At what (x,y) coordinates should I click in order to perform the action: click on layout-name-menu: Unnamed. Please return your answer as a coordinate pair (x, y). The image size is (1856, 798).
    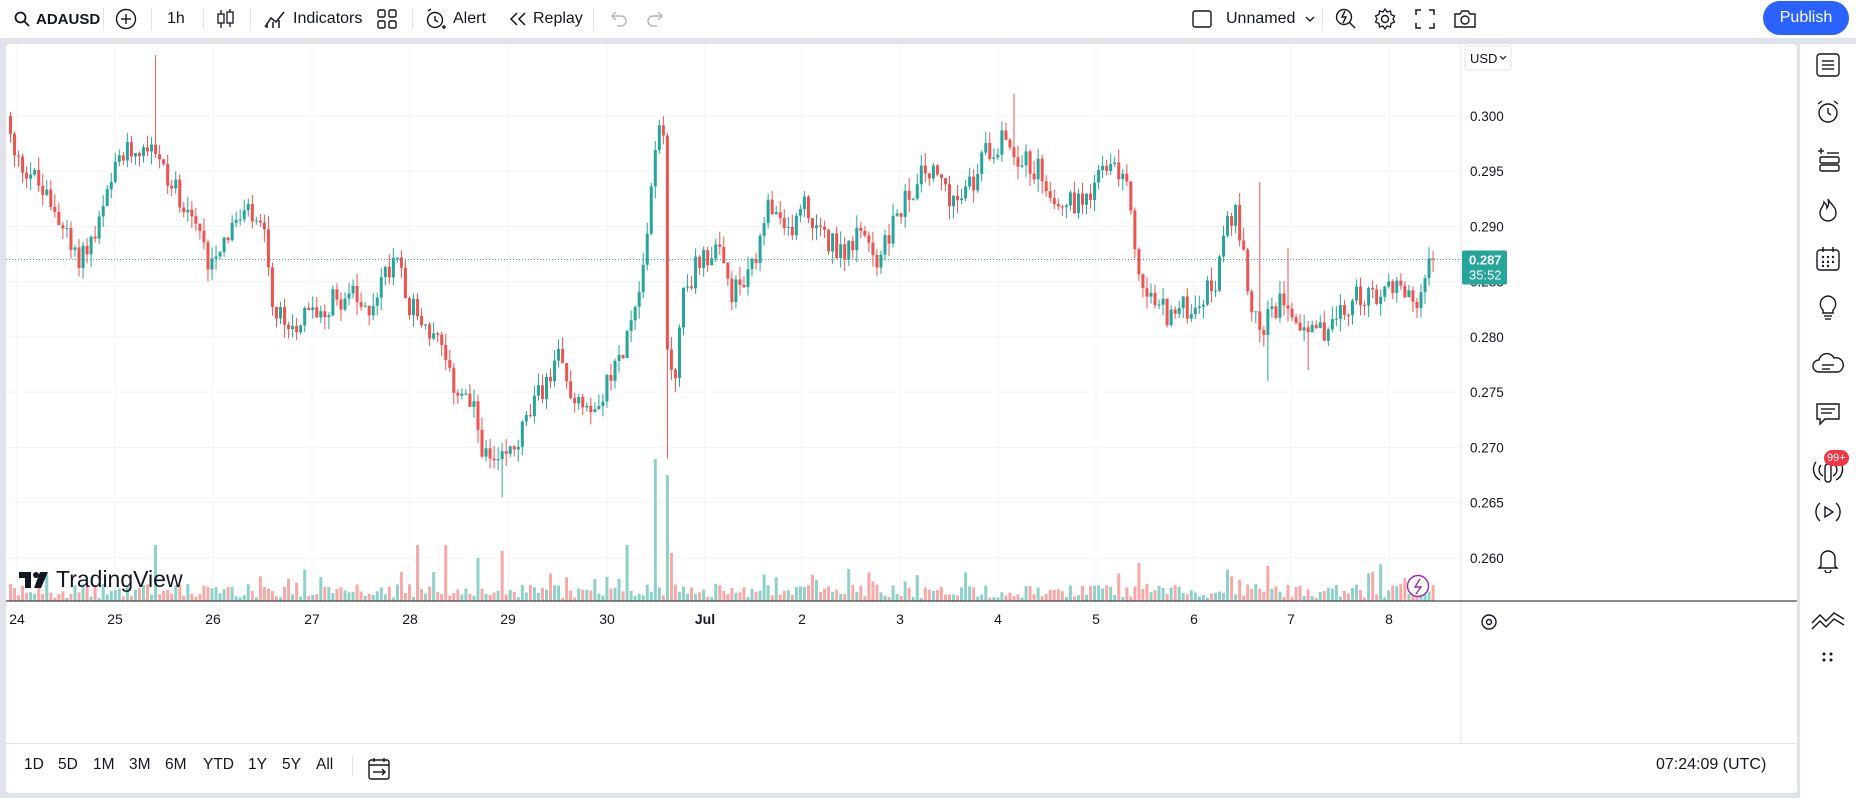
    Looking at the image, I should click on (1270, 19).